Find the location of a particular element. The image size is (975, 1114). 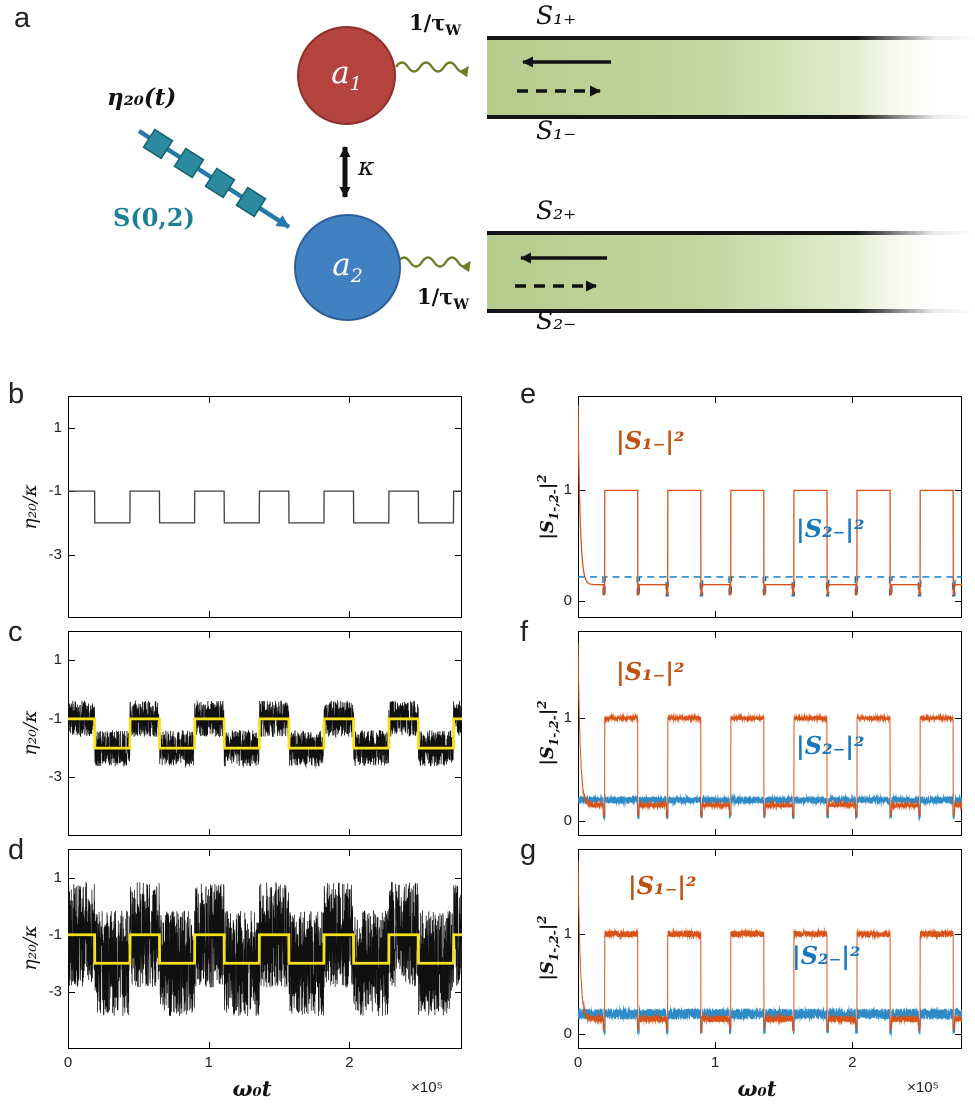

ylabel-g: |S1-,2-|2 is located at coordinates (548, 948).